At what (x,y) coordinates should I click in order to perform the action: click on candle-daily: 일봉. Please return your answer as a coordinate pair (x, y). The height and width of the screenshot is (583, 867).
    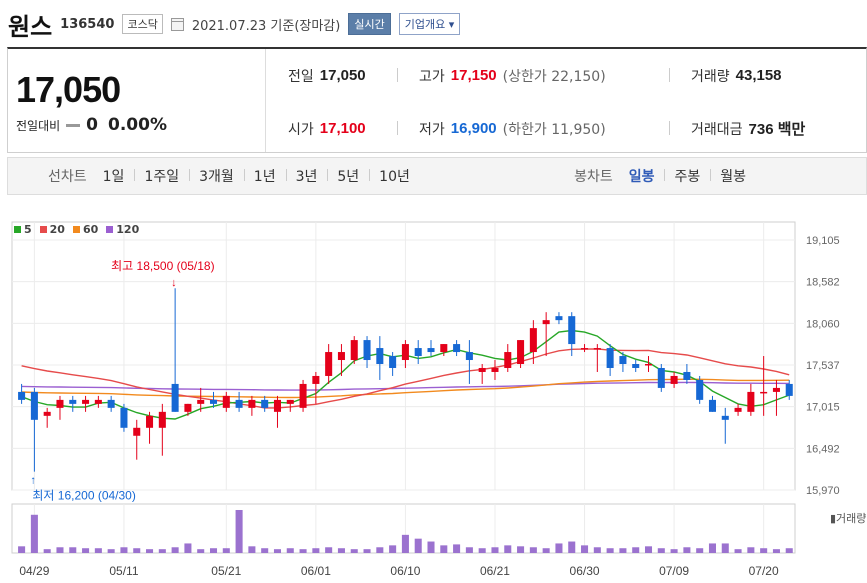
    Looking at the image, I should click on (641, 177).